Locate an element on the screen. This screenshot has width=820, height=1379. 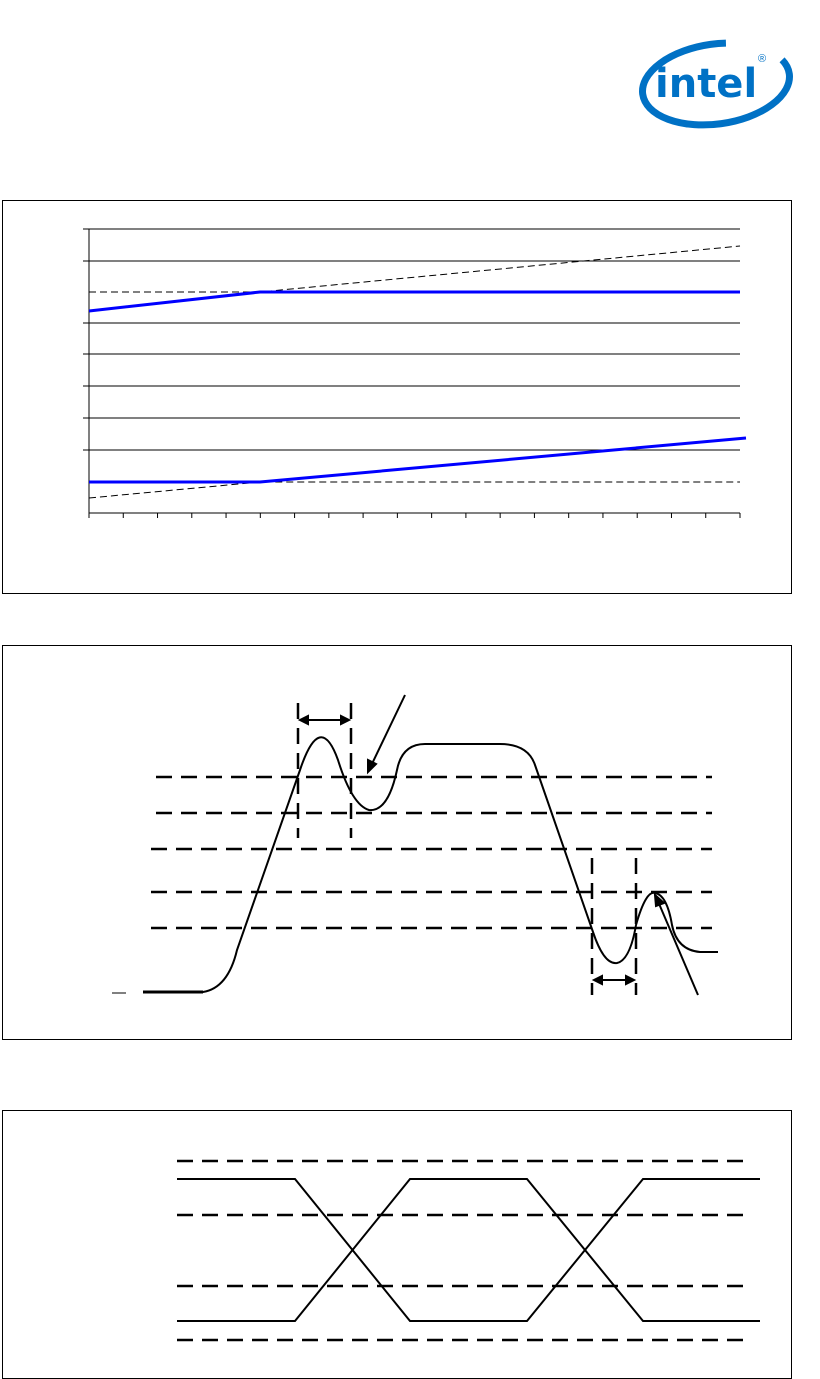
overshoot-waveform is located at coordinates (430, 864).